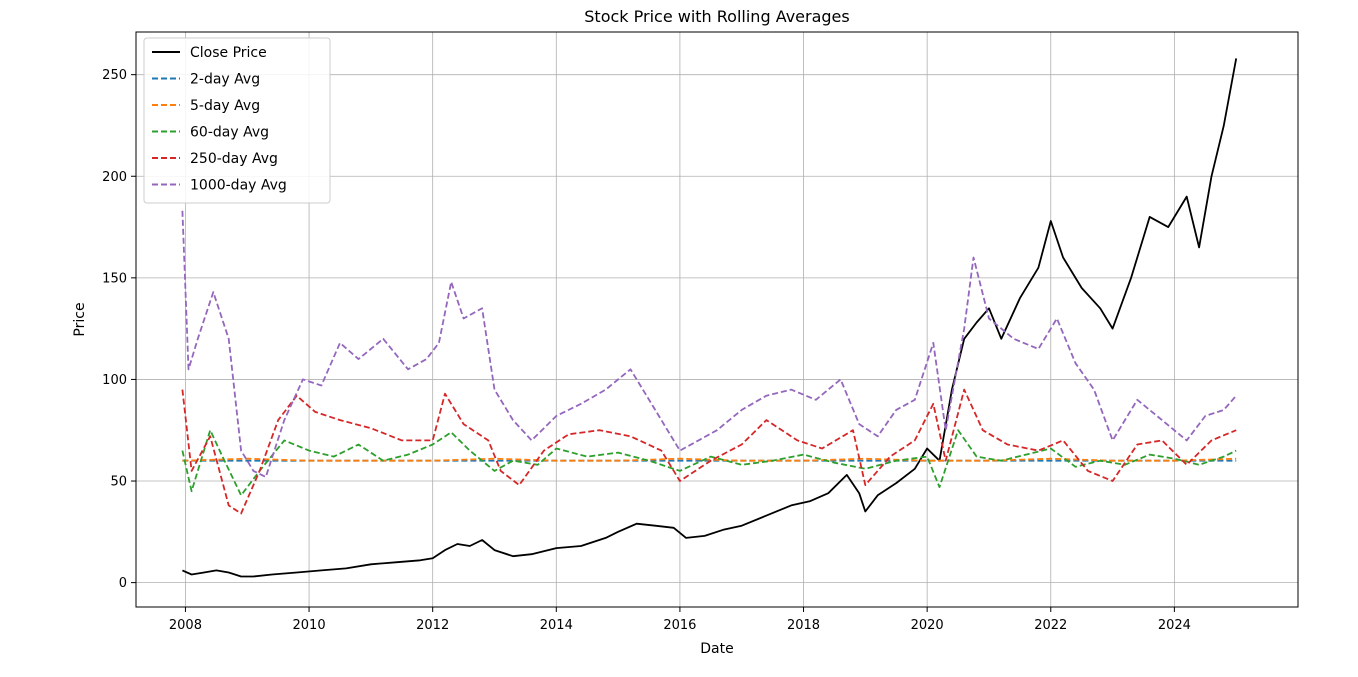 Image resolution: width=1358 pixels, height=677 pixels. Describe the element at coordinates (114, 278) in the screenshot. I see `y-tick-label: 150` at that location.